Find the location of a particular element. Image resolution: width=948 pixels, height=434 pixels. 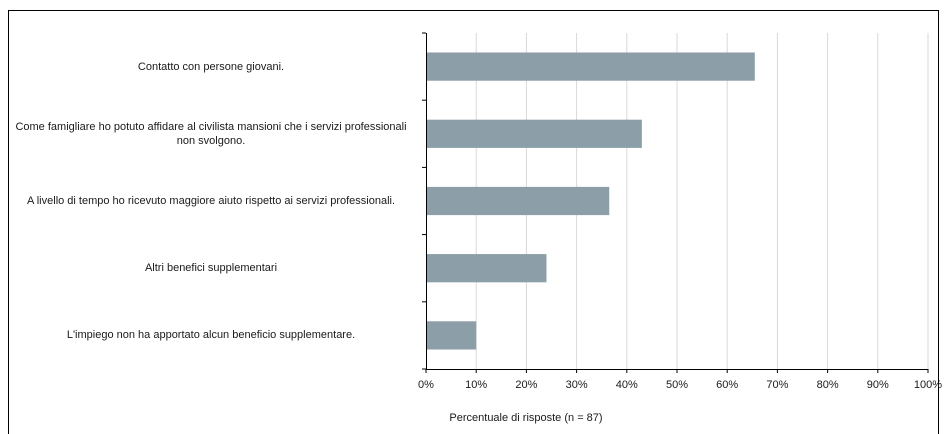

x-tick-label: 100% is located at coordinates (928, 385).